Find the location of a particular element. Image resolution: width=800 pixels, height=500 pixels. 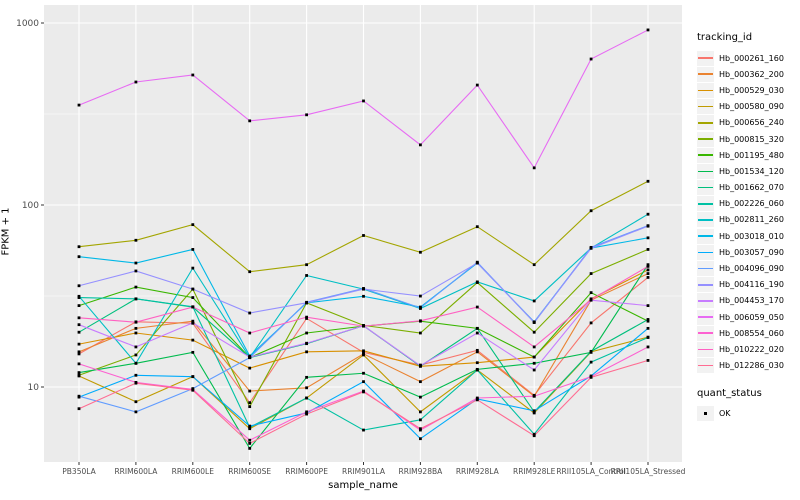

legend-title-quant-status: quant_status is located at coordinates (729, 393).